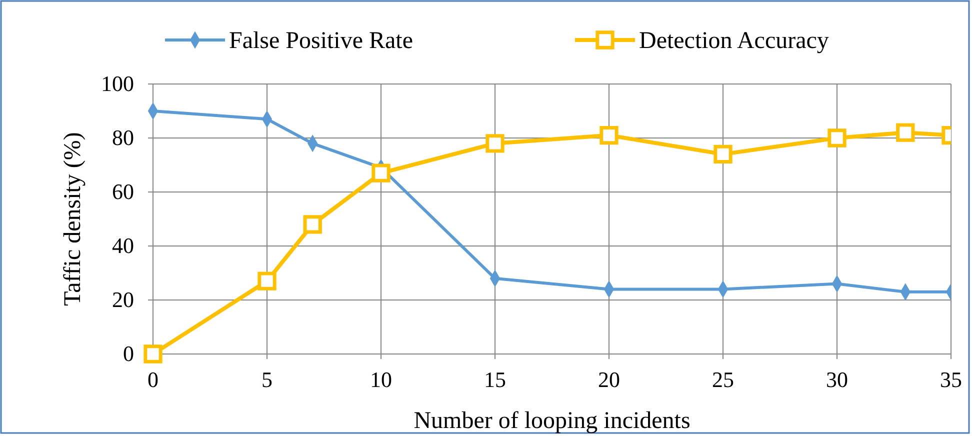 The image size is (972, 436). What do you see at coordinates (734, 41) in the screenshot?
I see `legend-label: Detection Accuracy` at bounding box center [734, 41].